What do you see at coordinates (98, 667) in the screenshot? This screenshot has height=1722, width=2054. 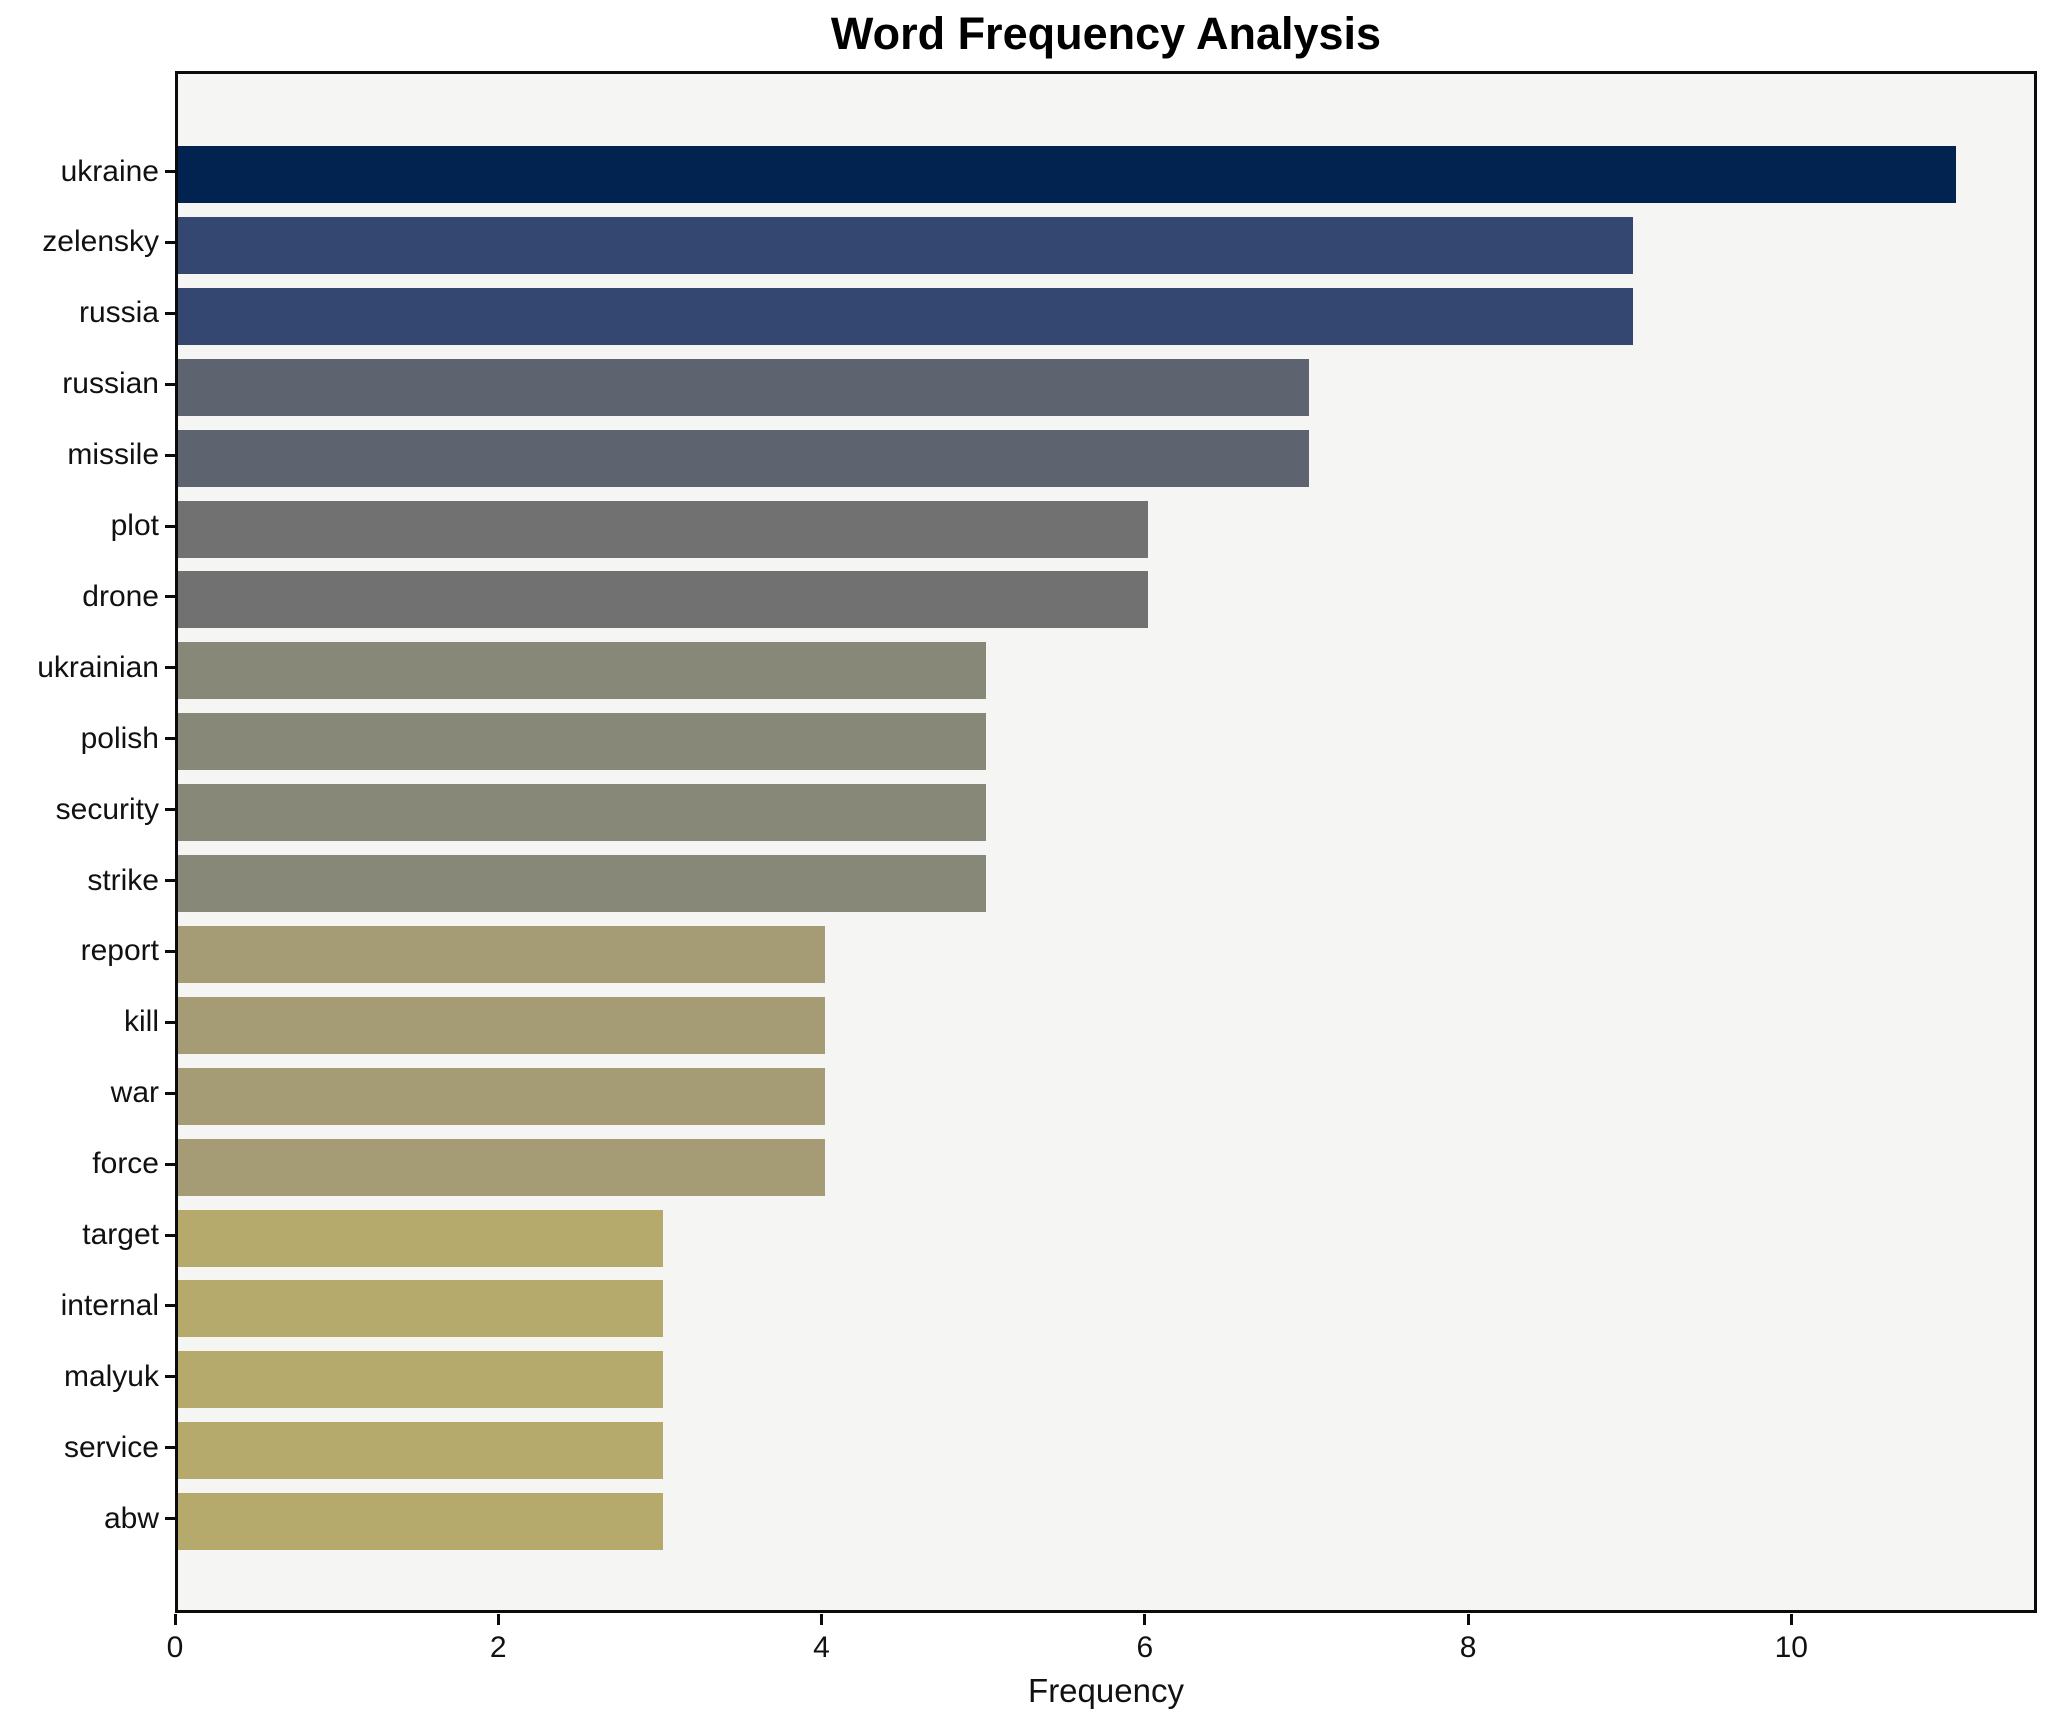 I see `y-axis-label-ukrainian: ukrainian` at bounding box center [98, 667].